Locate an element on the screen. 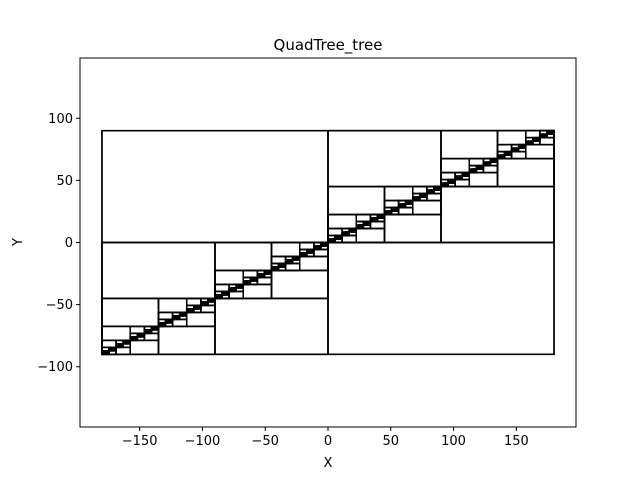  x-tick-label: 50 is located at coordinates (391, 441).